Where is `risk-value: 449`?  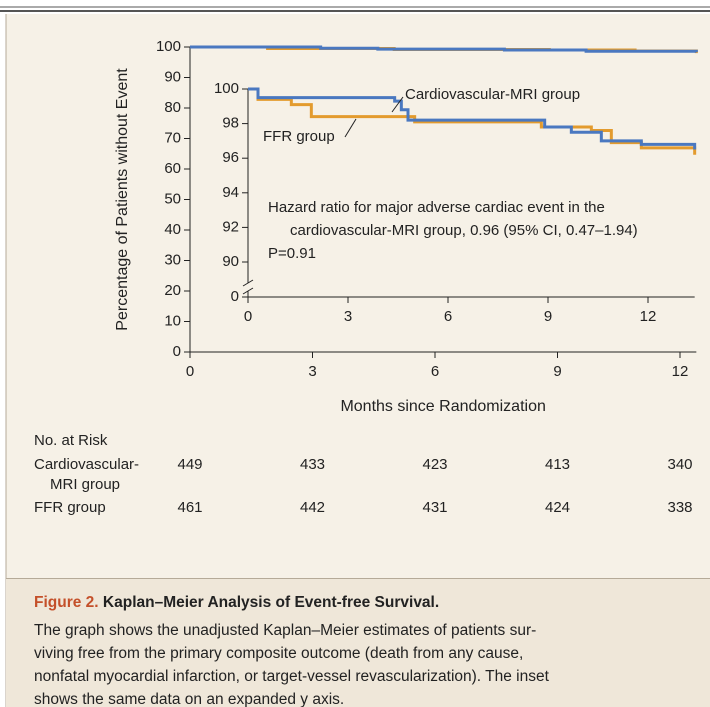
risk-value: 449 is located at coordinates (189, 464).